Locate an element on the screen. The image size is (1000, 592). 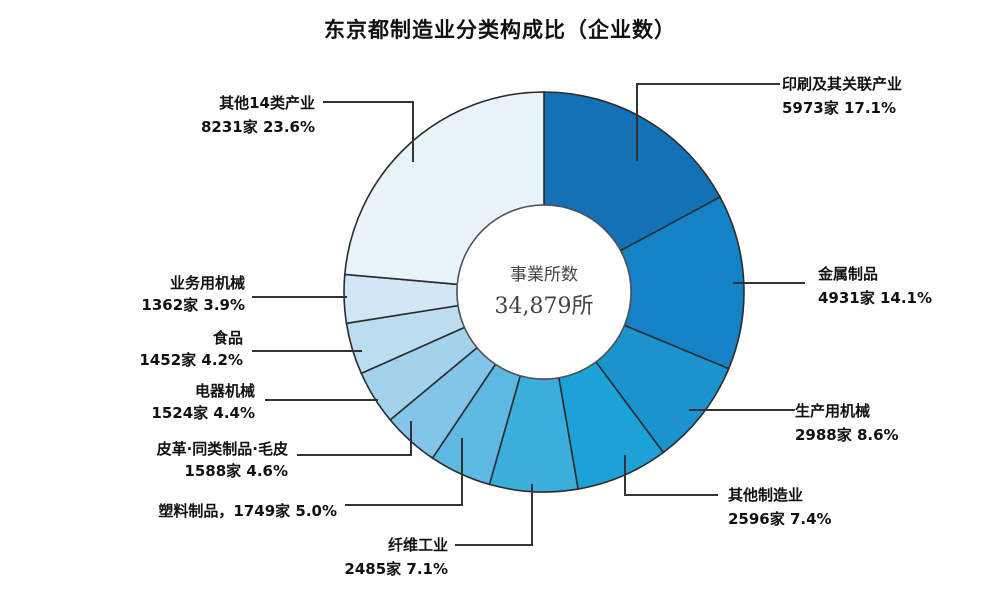
slice-value-label: 2485家 7.1% is located at coordinates (396, 569).